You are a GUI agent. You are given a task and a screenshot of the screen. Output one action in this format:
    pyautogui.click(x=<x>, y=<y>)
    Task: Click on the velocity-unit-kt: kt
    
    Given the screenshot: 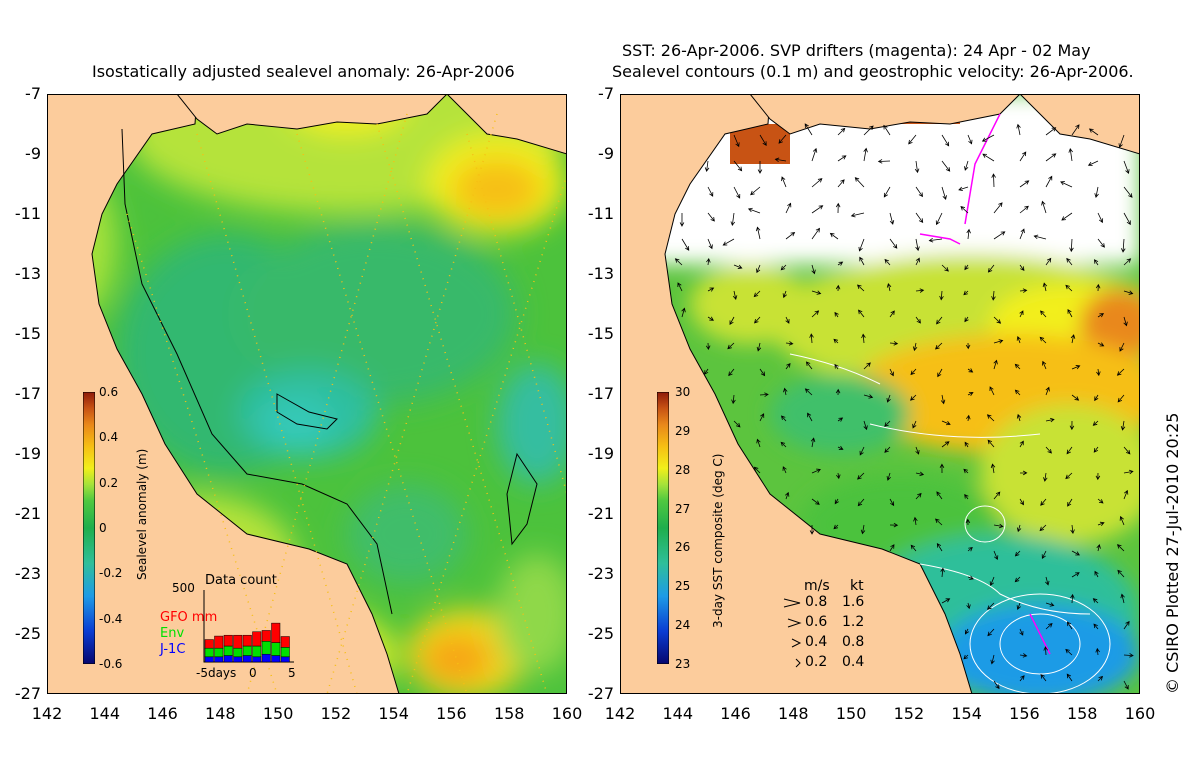 What is the action you would take?
    pyautogui.click(x=857, y=586)
    